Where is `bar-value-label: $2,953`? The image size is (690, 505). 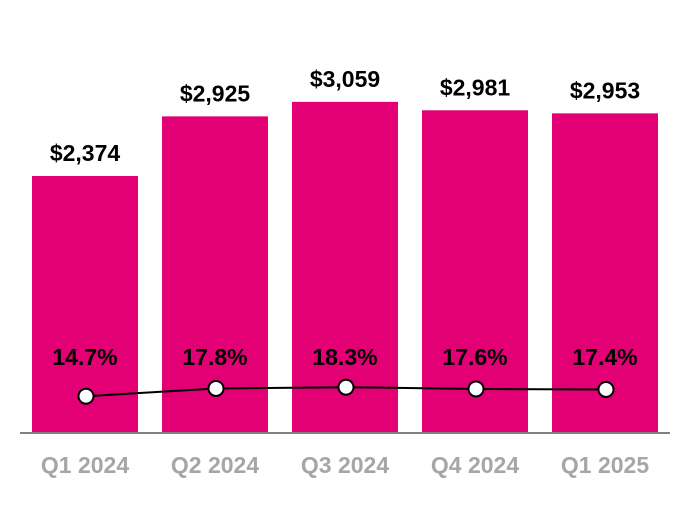 bar-value-label: $2,953 is located at coordinates (605, 90).